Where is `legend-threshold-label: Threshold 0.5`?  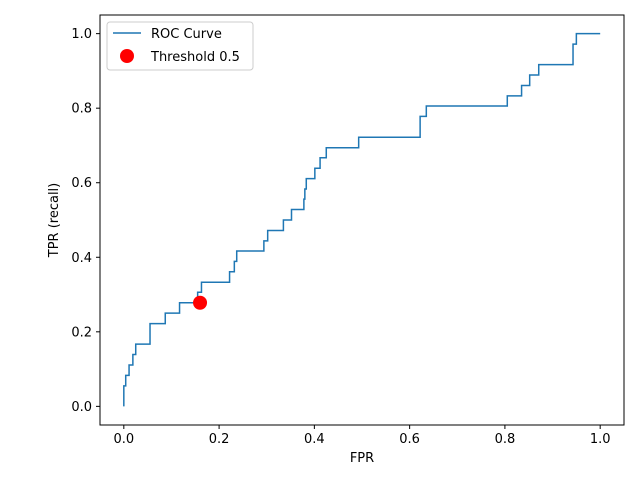 legend-threshold-label: Threshold 0.5 is located at coordinates (195, 57).